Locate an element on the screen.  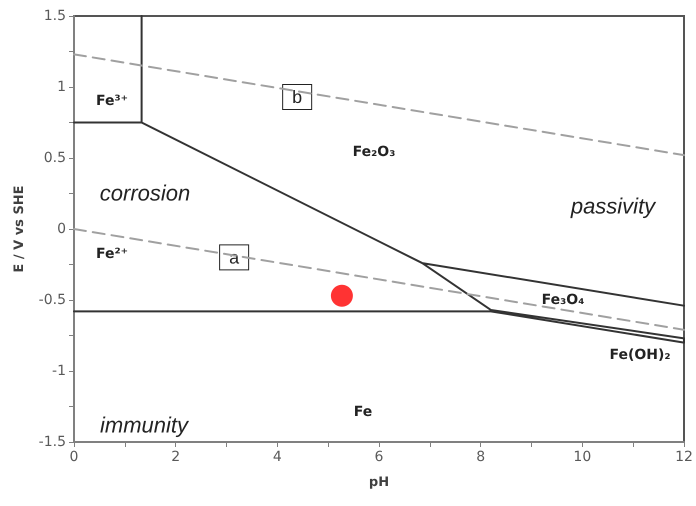
x-tick-label: 10 is located at coordinates (582, 457).